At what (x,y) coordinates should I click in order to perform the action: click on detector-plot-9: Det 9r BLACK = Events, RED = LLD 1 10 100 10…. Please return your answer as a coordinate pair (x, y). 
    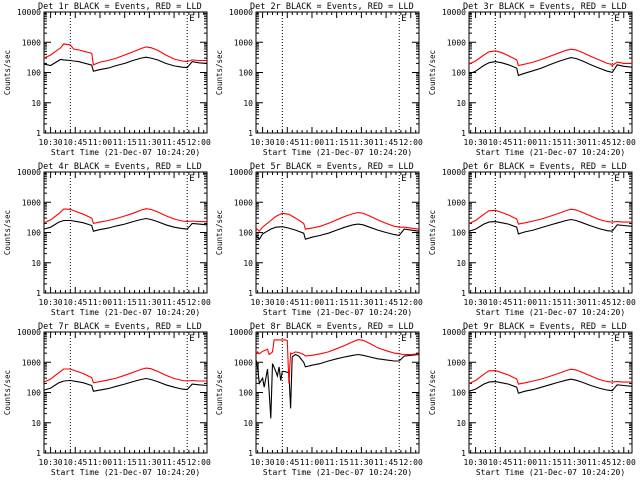
    Looking at the image, I should click on (532, 399).